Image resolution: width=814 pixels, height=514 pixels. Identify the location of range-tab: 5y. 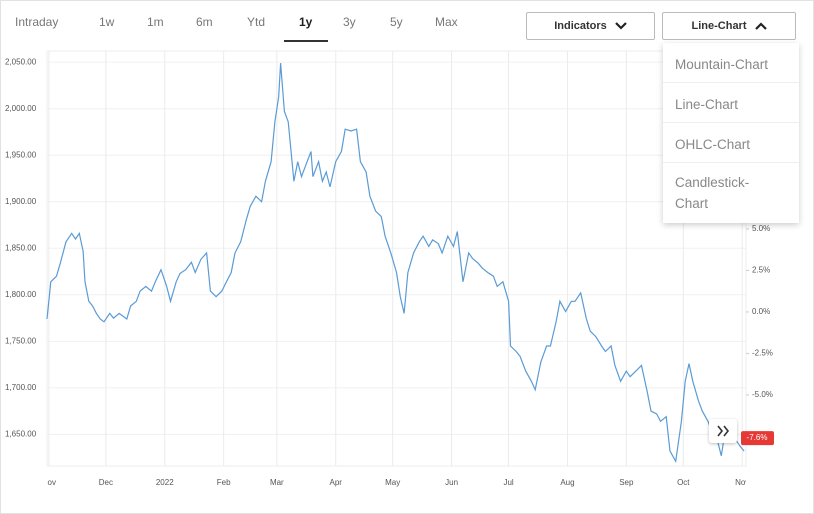
(396, 22).